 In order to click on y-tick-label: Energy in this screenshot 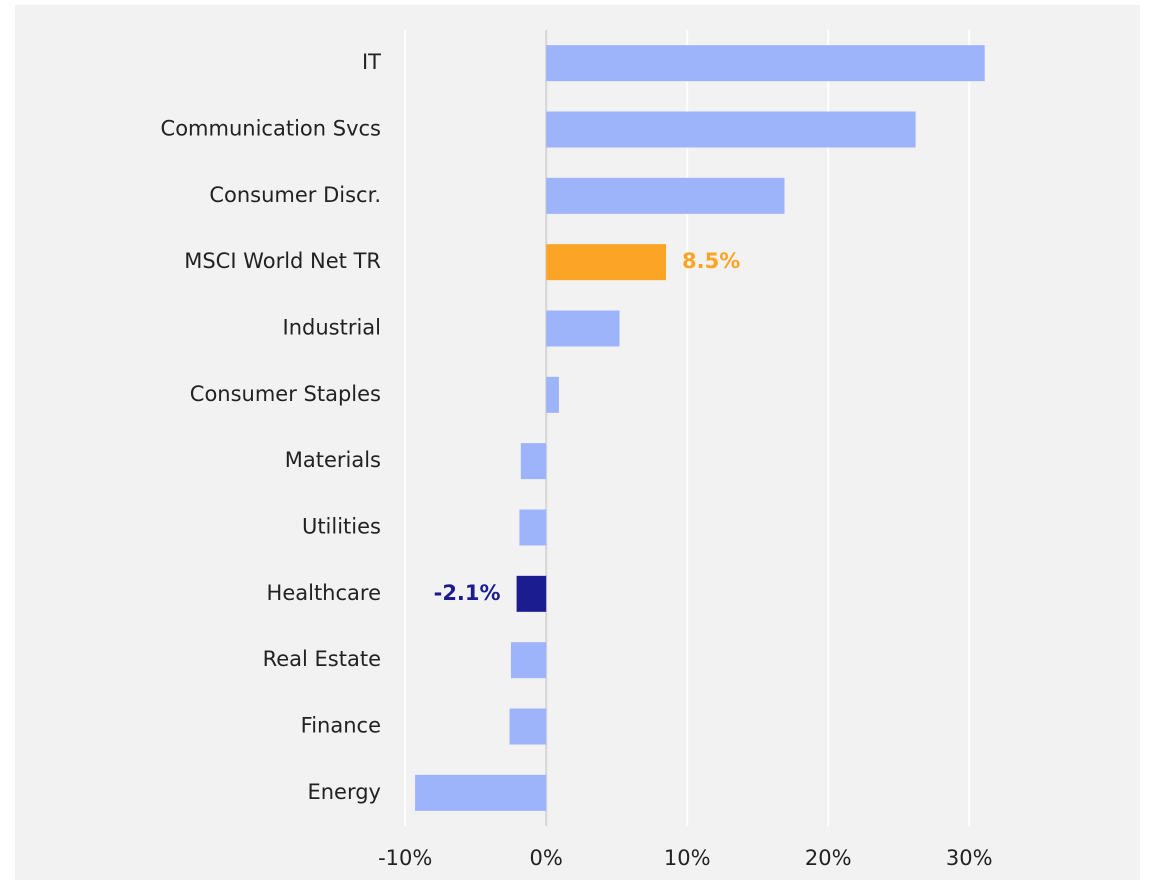, I will do `click(344, 792)`.